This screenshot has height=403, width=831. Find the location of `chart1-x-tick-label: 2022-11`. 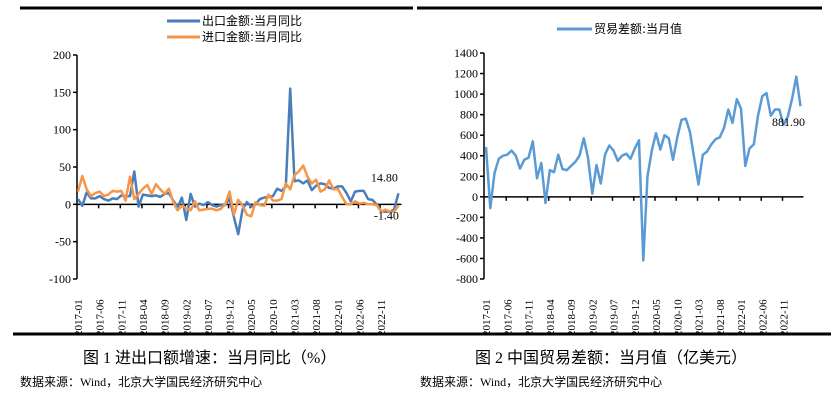

chart1-x-tick-label: 2022-11 is located at coordinates (382, 318).